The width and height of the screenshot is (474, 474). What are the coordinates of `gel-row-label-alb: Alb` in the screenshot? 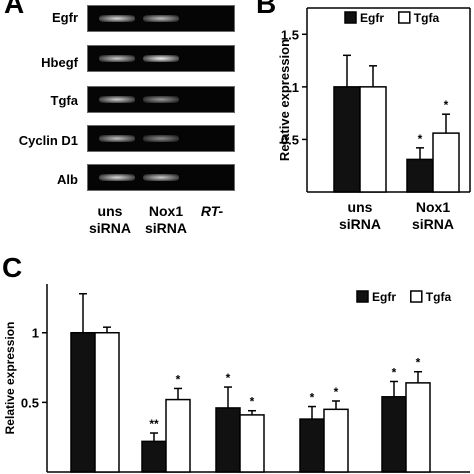 It's located at (67, 179).